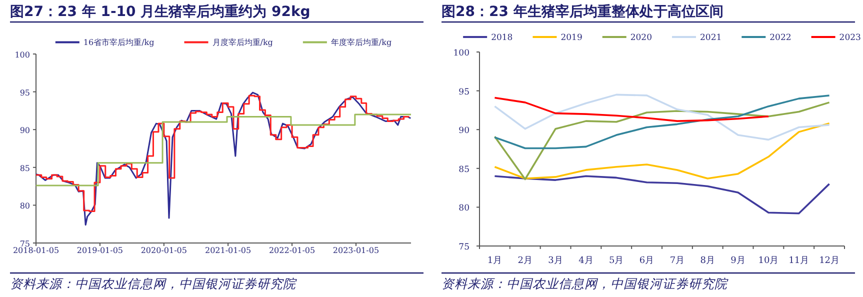 The image size is (863, 297). I want to click on x-tick-label: 11月, so click(799, 261).